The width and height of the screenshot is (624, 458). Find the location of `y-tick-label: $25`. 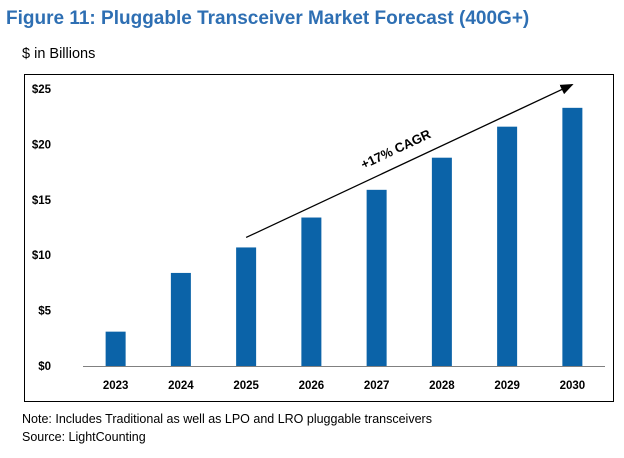

y-tick-label: $25 is located at coordinates (42, 90).